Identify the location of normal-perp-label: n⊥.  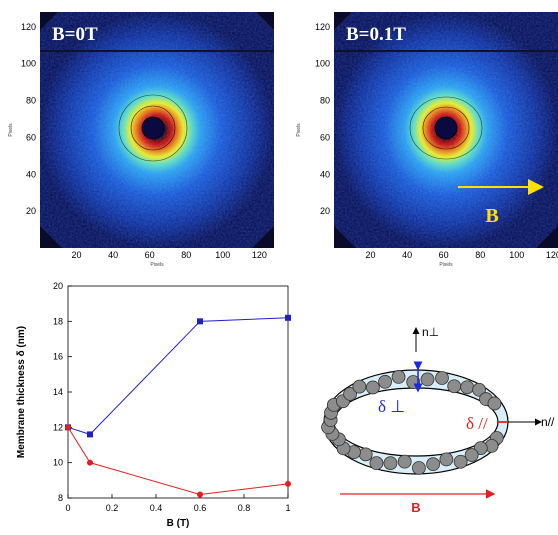
(430, 332).